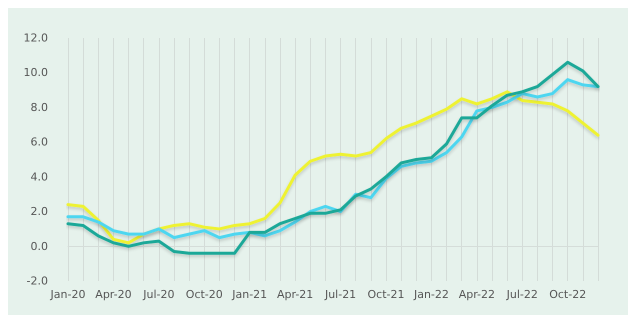 Image resolution: width=636 pixels, height=323 pixels. What do you see at coordinates (567, 294) in the screenshot?
I see `x-tick-label: Oct-22` at bounding box center [567, 294].